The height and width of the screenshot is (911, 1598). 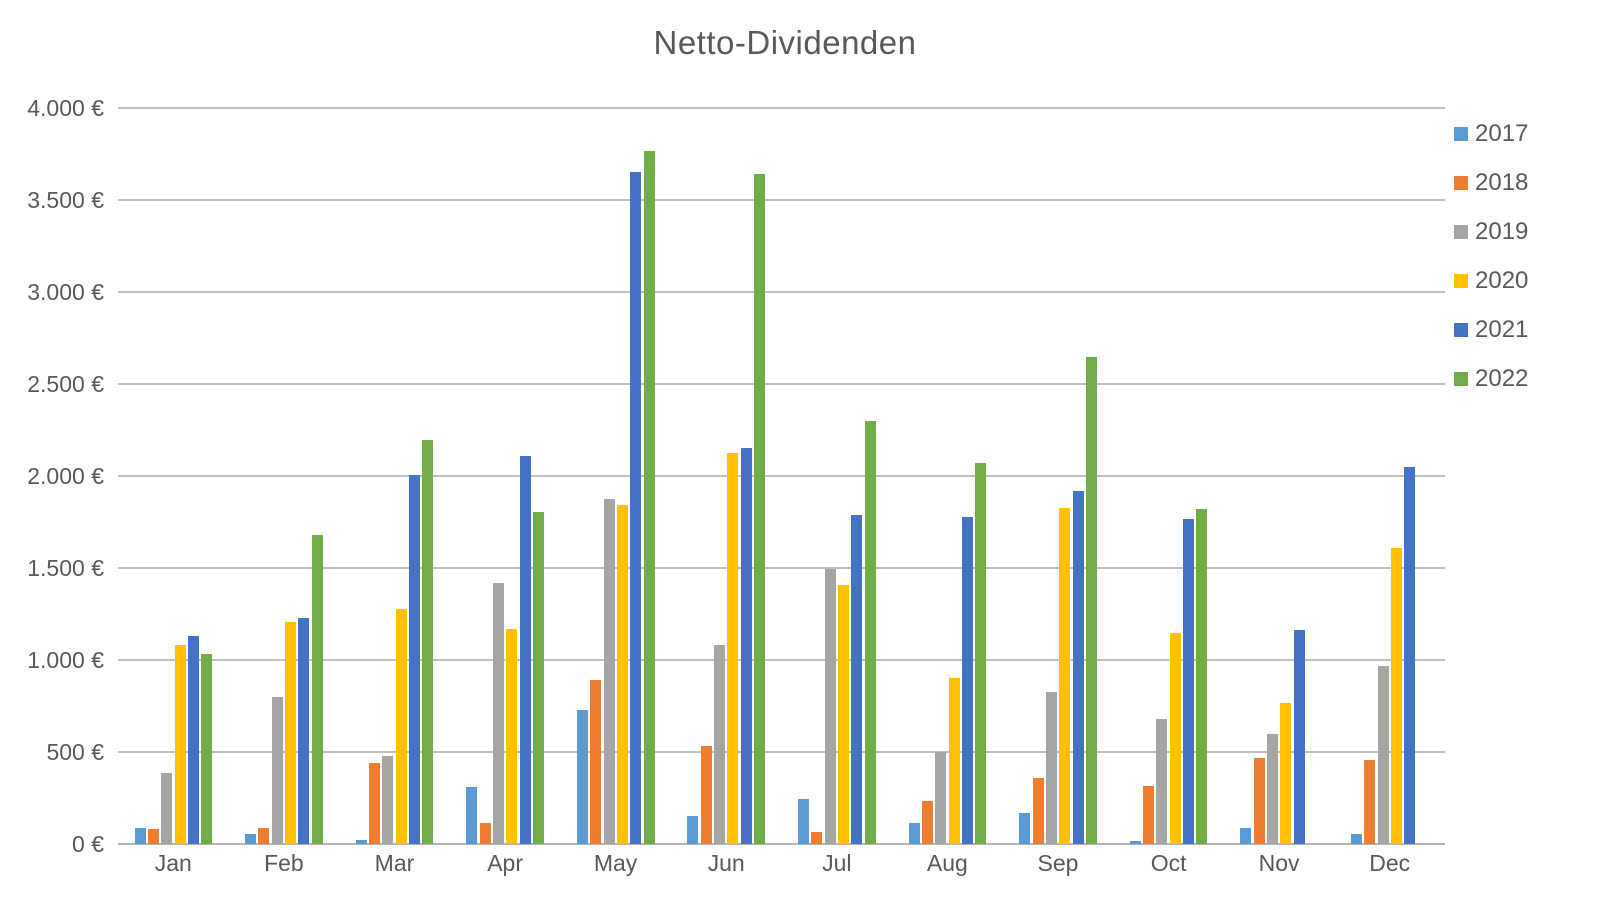 I want to click on bar-2017-jan, so click(x=140, y=836).